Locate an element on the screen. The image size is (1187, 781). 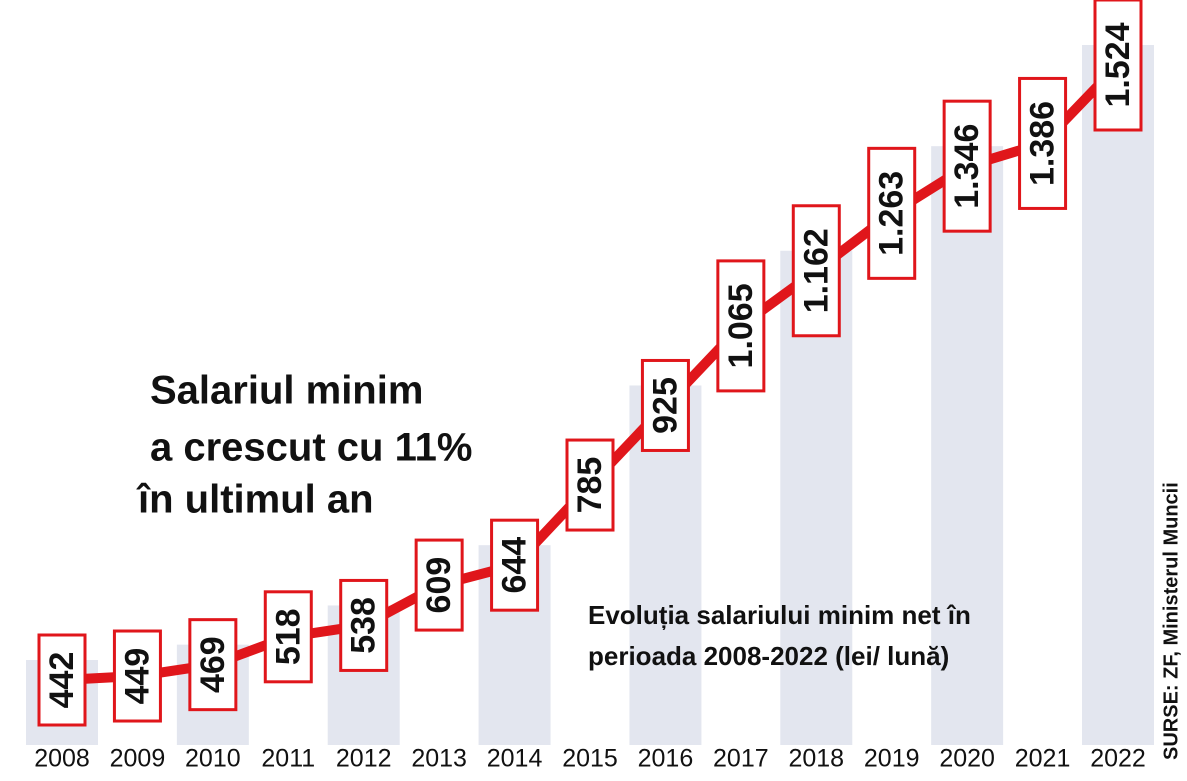
title-line: a crescut cu 11% is located at coordinates (311, 448).